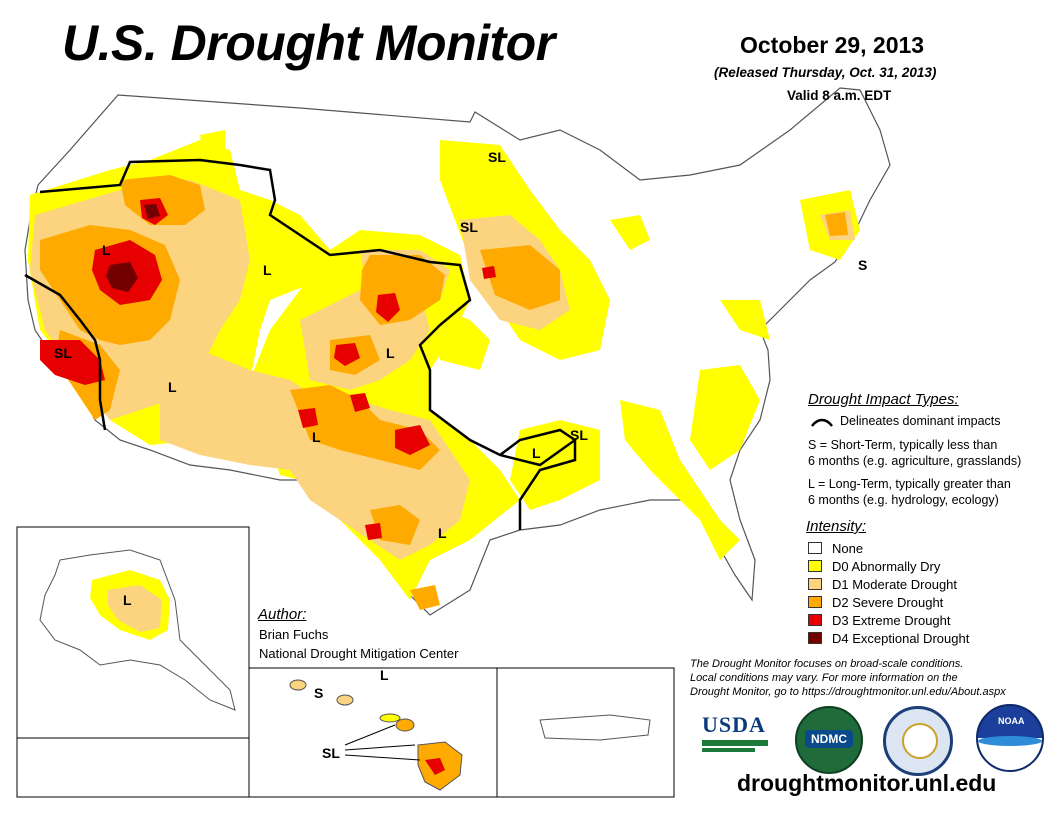  I want to click on valid-time: Valid 8 a.m. EDT, so click(839, 95).